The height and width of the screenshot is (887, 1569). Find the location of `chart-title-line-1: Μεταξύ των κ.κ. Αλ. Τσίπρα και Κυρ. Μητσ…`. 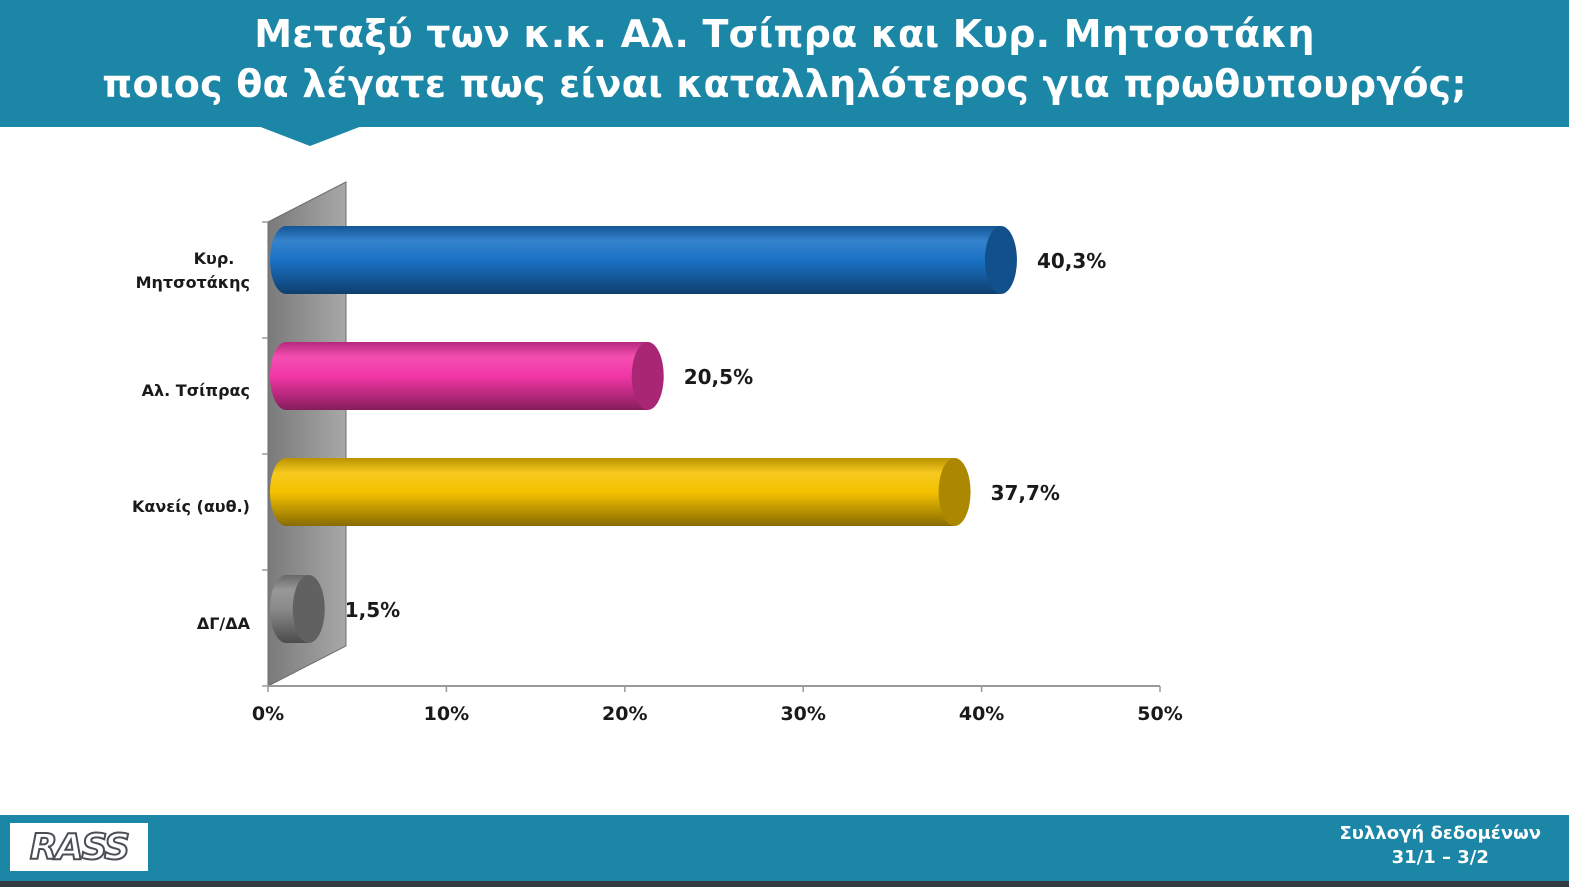

chart-title-line-1: Μεταξύ των κ.κ. Αλ. Τσίπρα και Κυρ. Μητσ… is located at coordinates (784, 34).